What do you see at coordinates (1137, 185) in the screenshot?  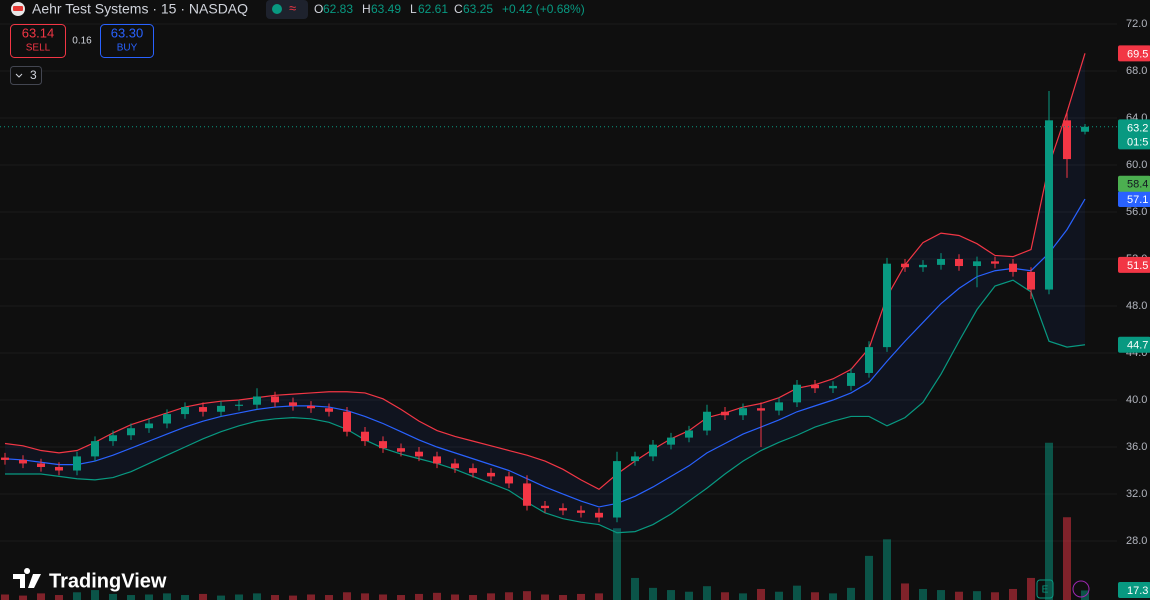 I see `level-tag: 58.4` at bounding box center [1137, 185].